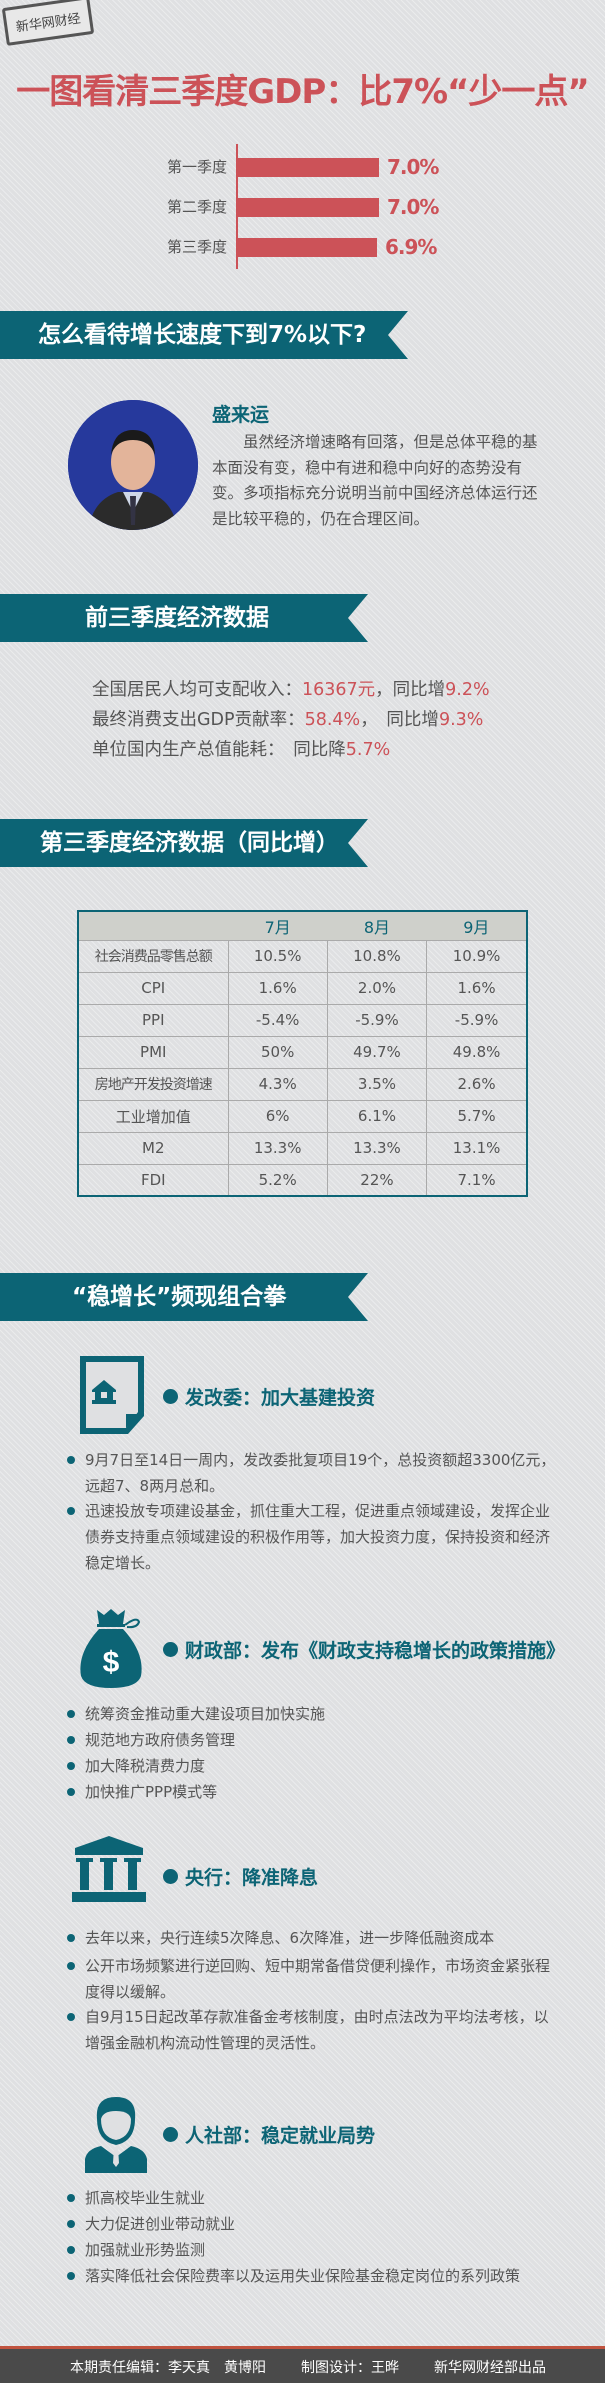 Image resolution: width=605 pixels, height=2383 pixels. Describe the element at coordinates (277, 1084) in the screenshot. I see `table-cell: 4.3%` at that location.